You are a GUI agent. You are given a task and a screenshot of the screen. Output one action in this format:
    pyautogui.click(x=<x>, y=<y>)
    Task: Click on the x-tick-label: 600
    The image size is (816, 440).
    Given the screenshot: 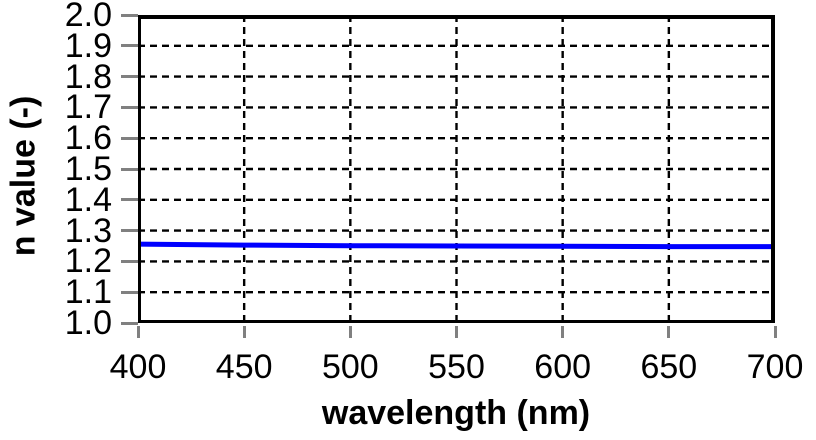 What is the action you would take?
    pyautogui.click(x=563, y=367)
    